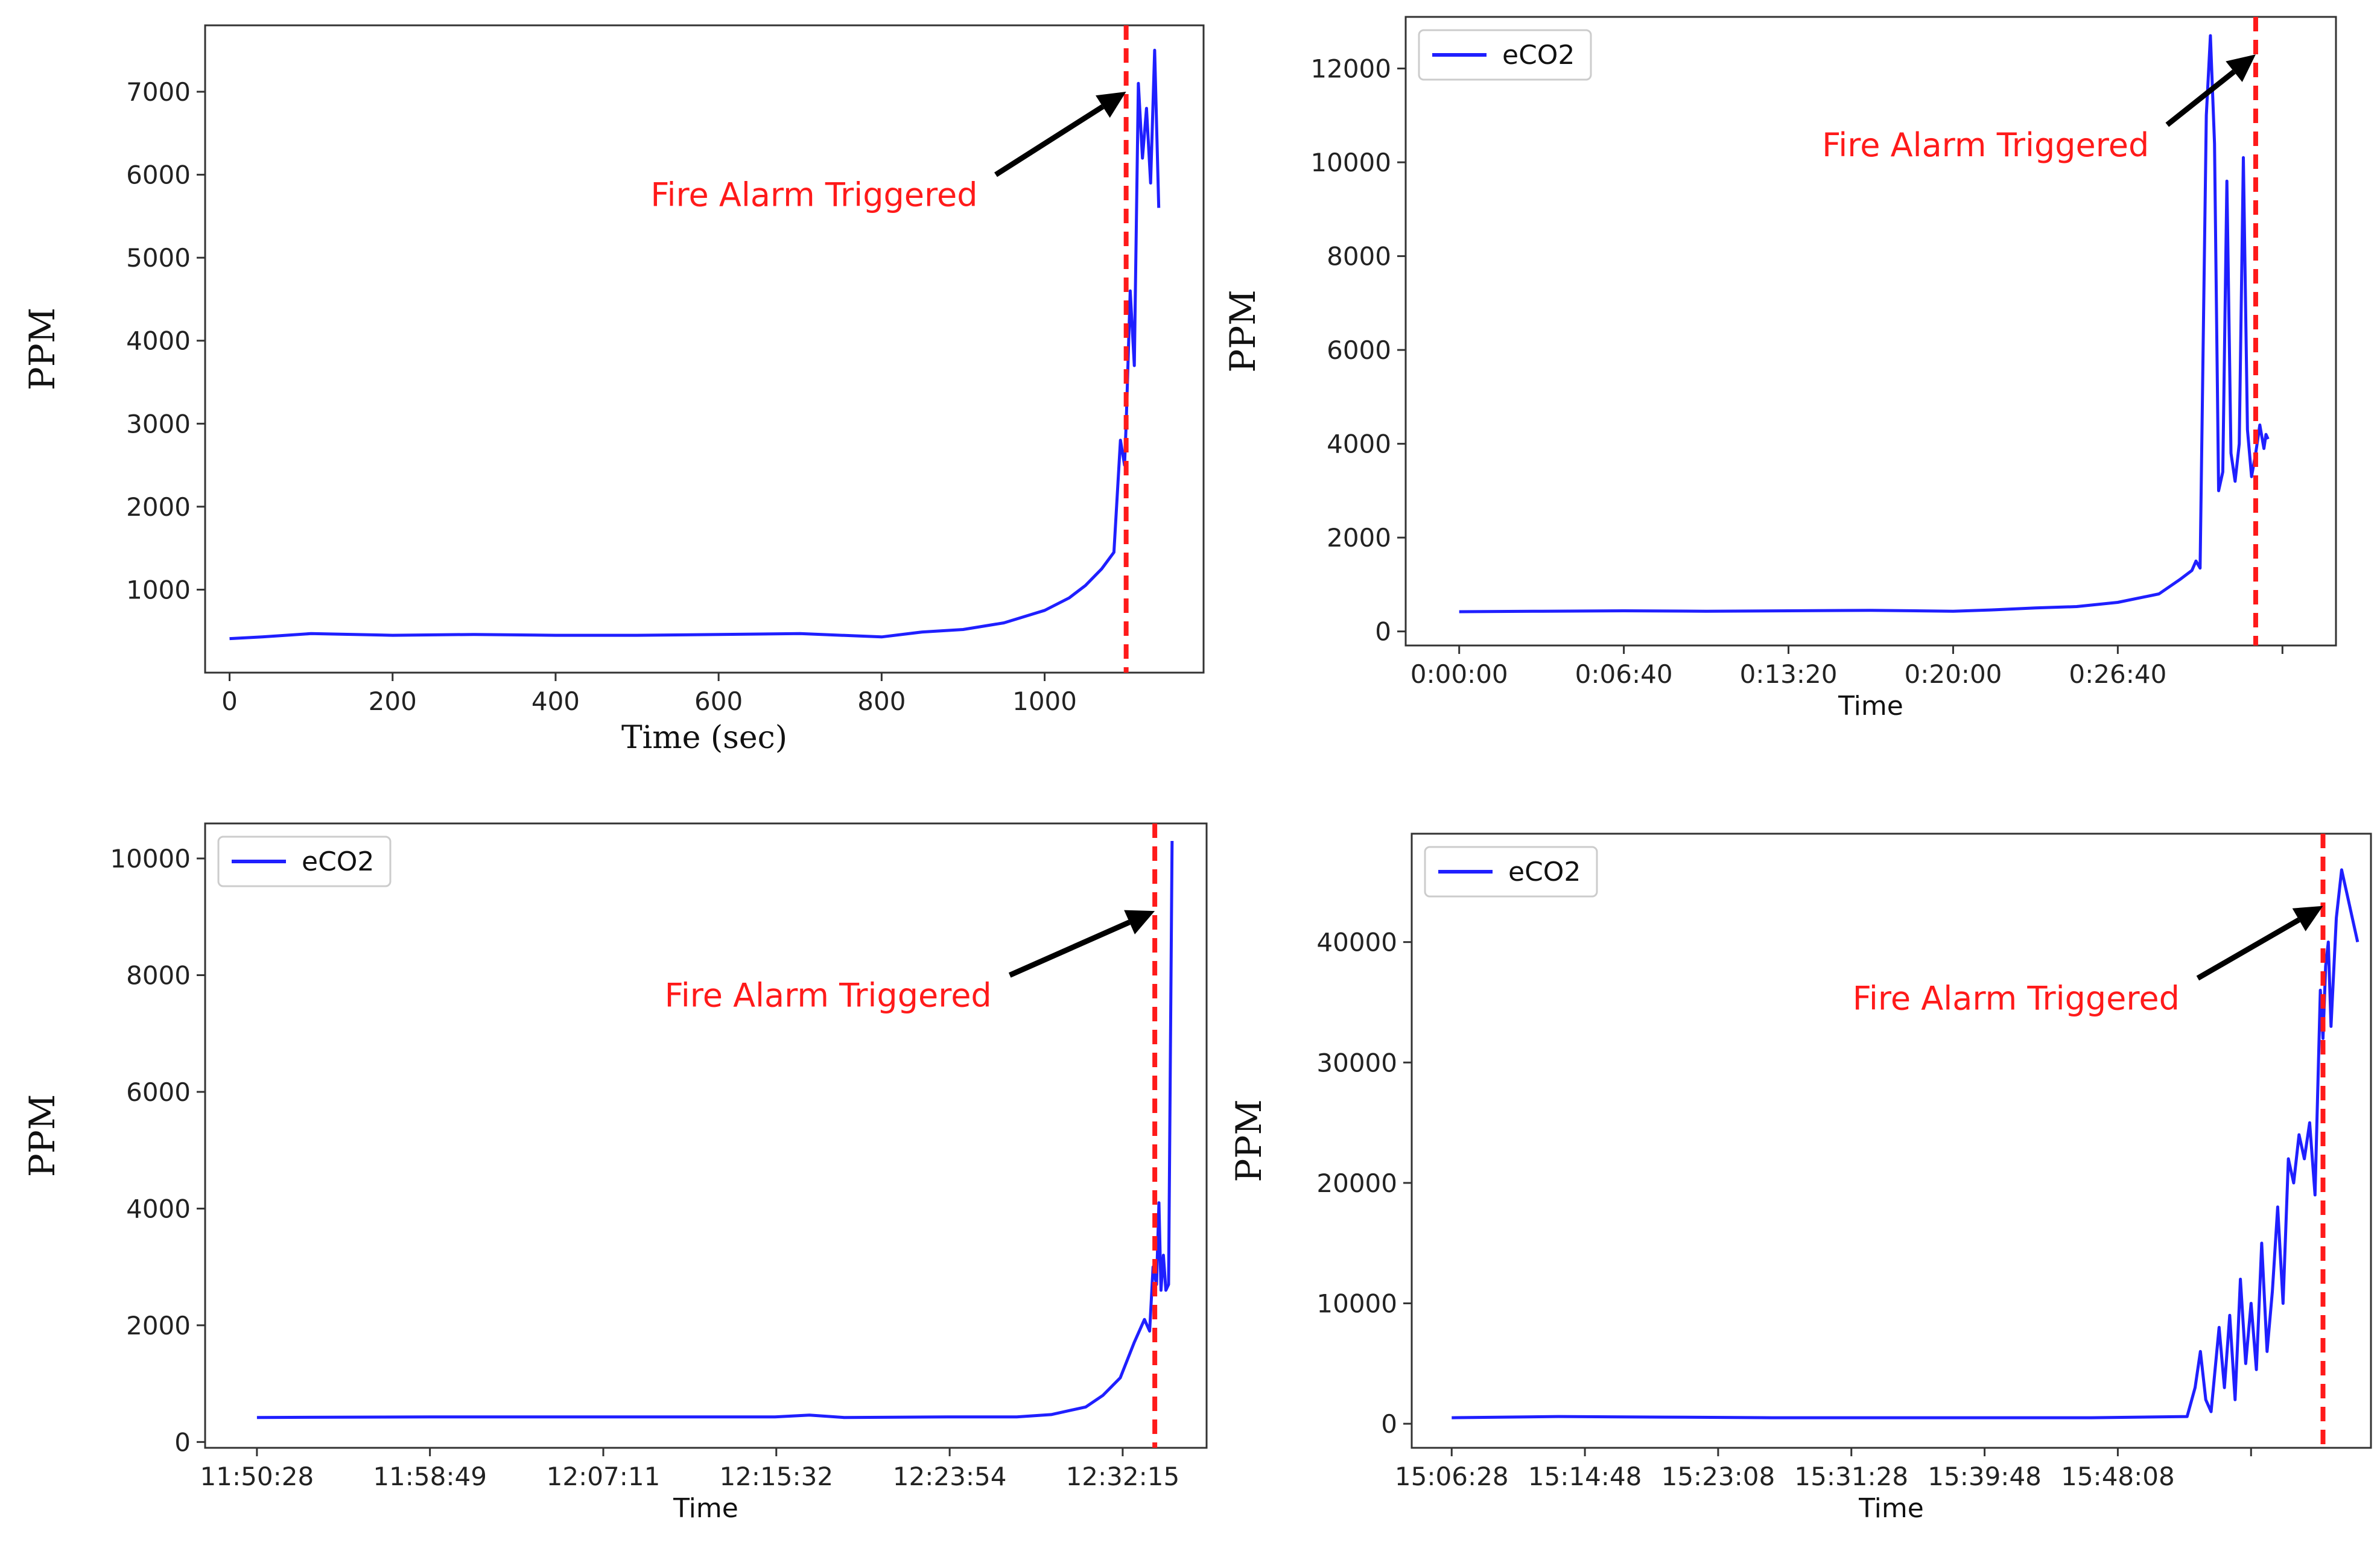 This screenshot has height=1554, width=2380. Describe the element at coordinates (881, 701) in the screenshot. I see `x-tick-label: 800` at that location.